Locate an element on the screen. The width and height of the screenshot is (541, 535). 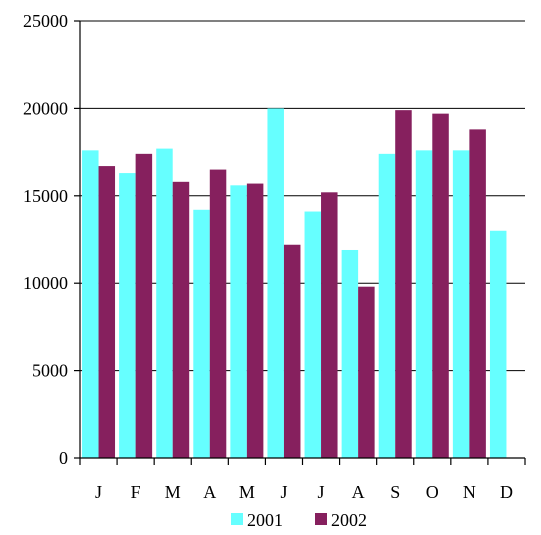
y-tick-label: 0 is located at coordinates (63, 458).